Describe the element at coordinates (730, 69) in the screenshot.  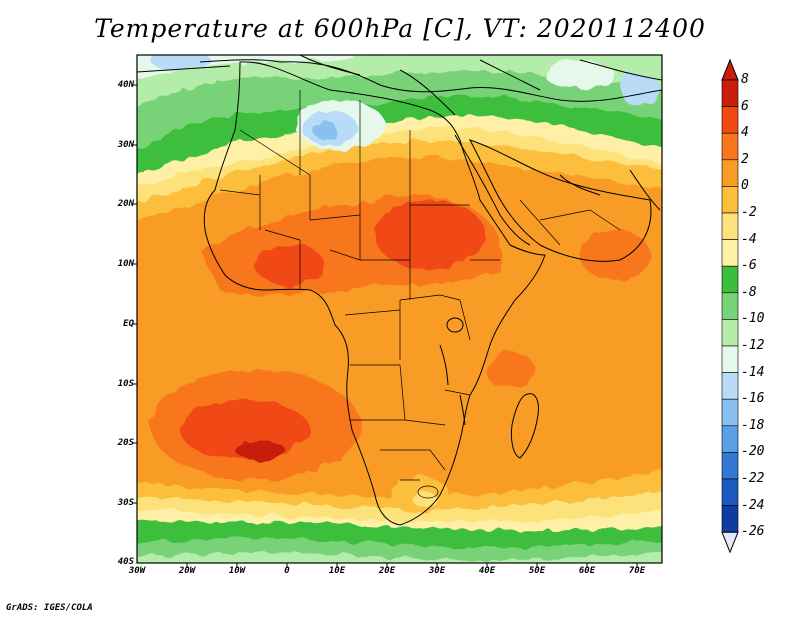
I see `colorbar-top-arrow` at that location.